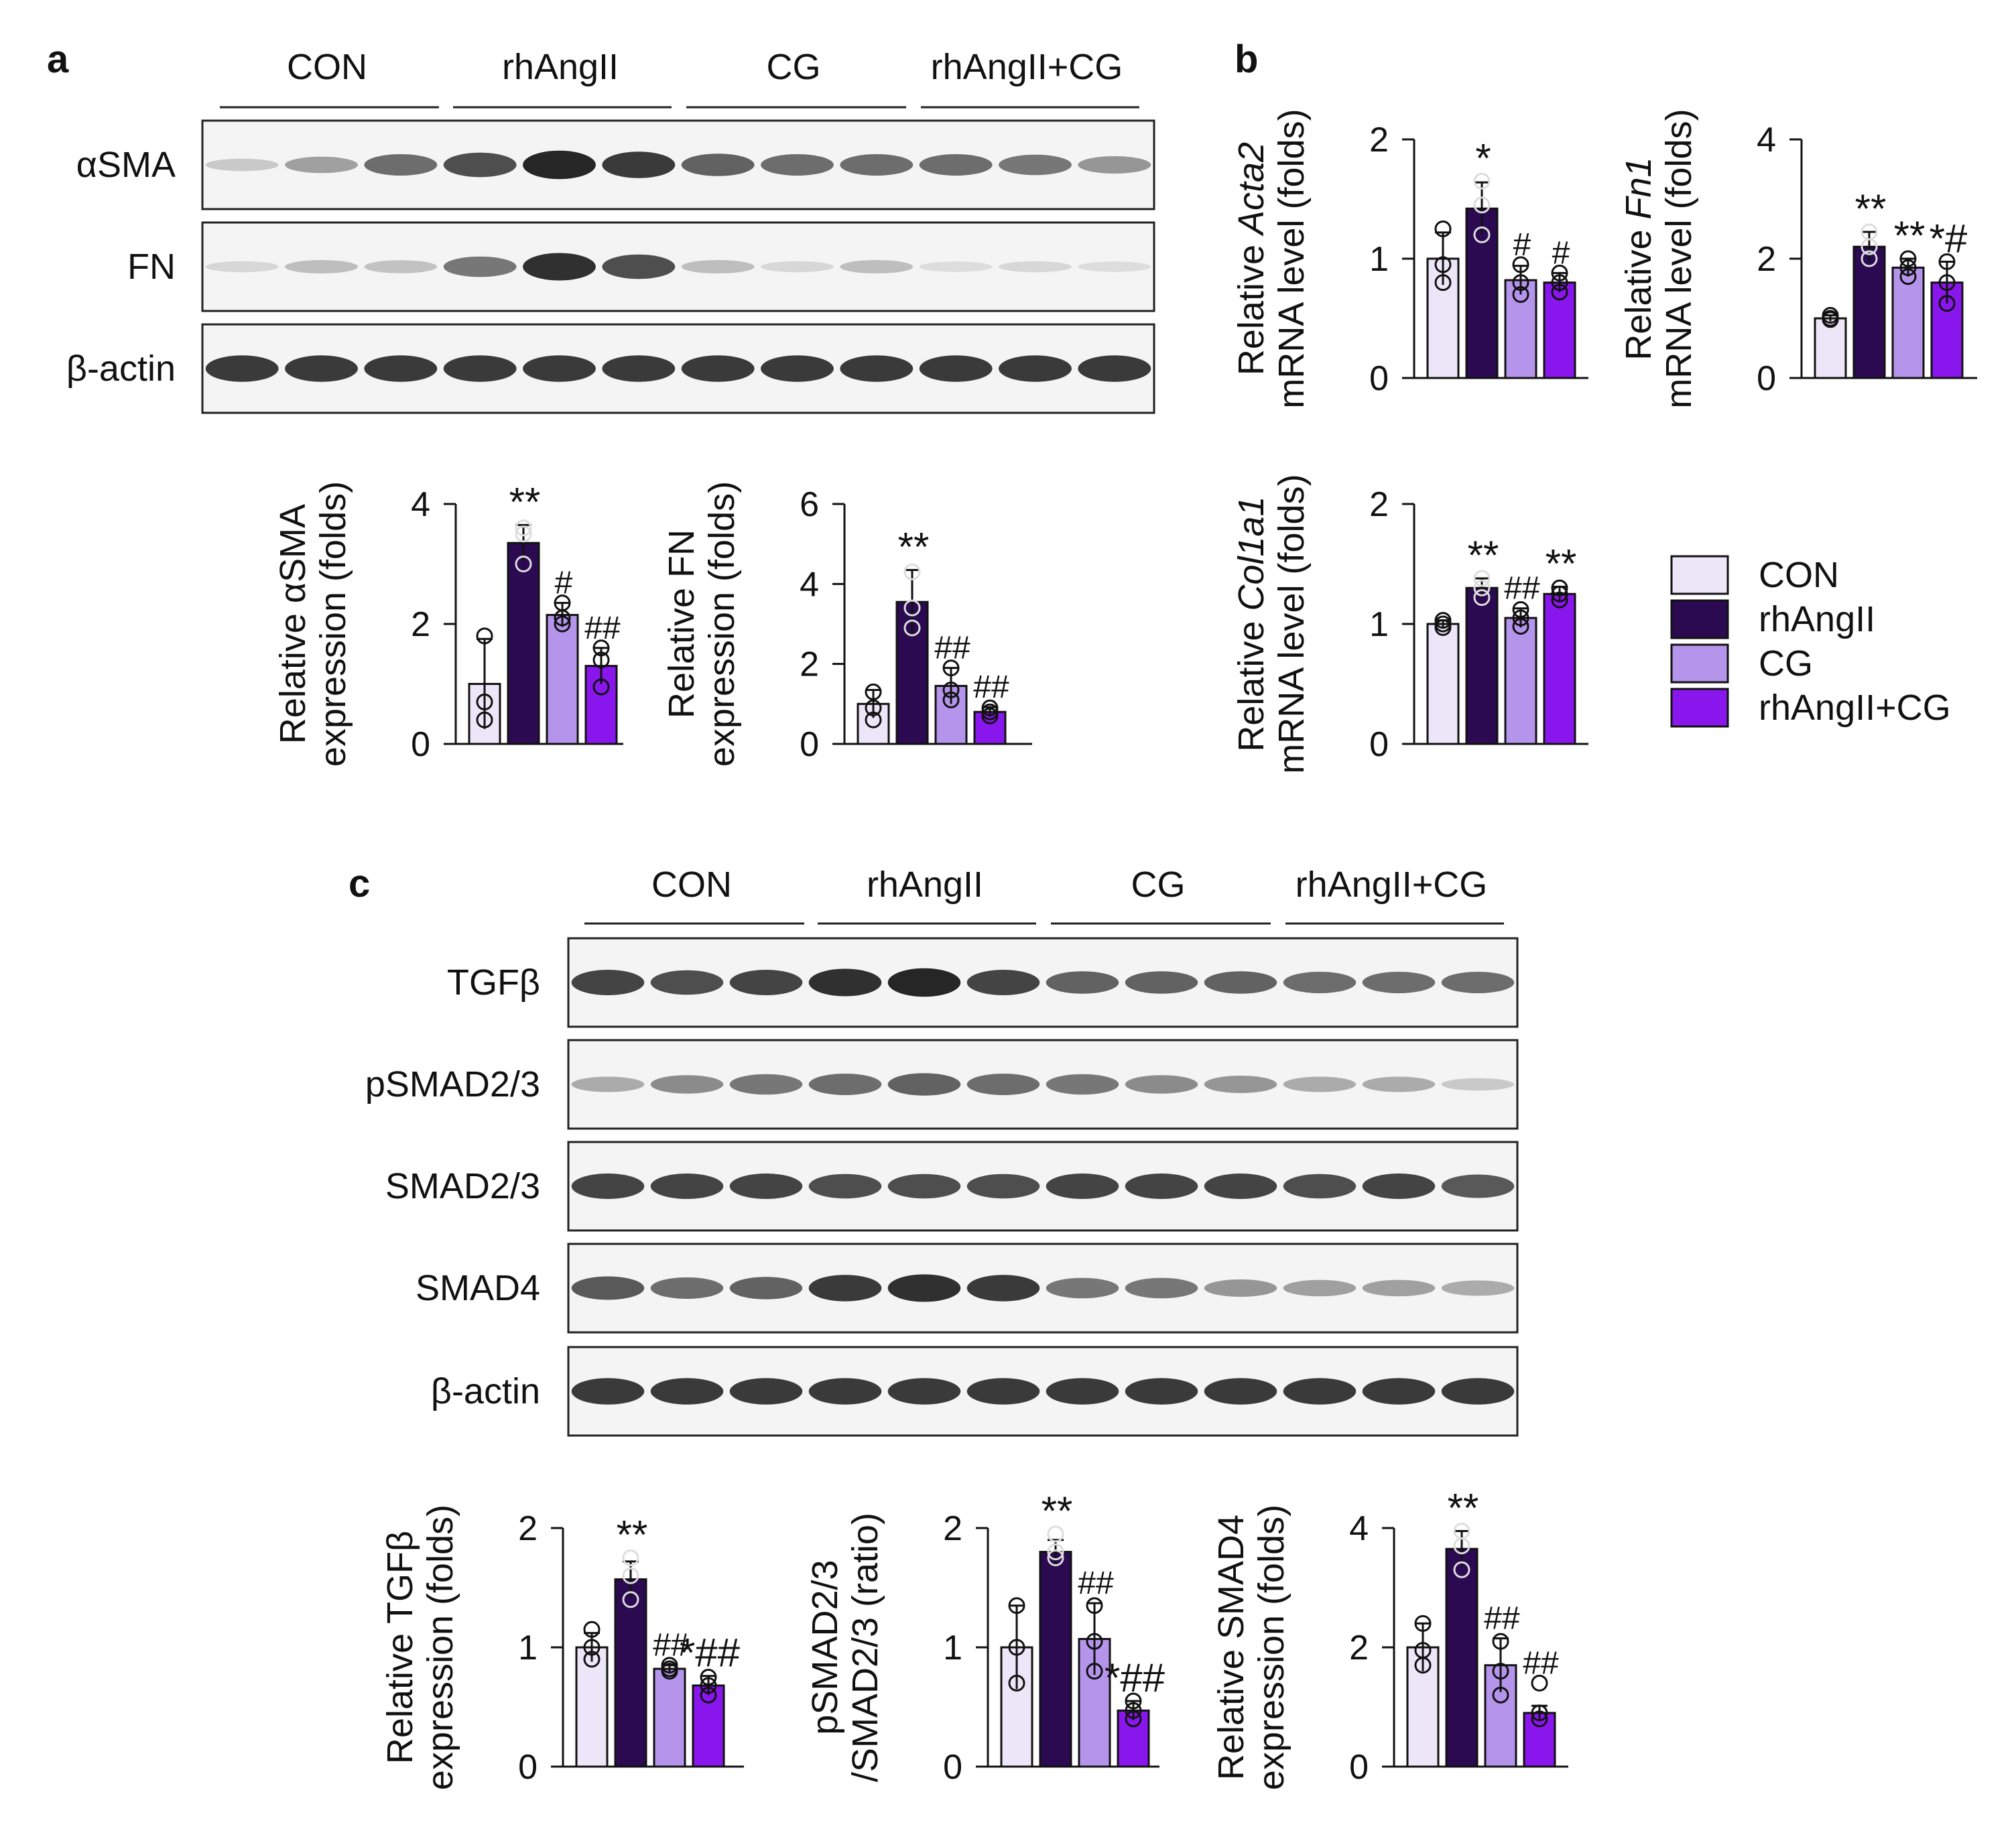 This screenshot has width=2016, height=1839. I want to click on blot-c-label-smad4: SMAD4, so click(478, 1288).